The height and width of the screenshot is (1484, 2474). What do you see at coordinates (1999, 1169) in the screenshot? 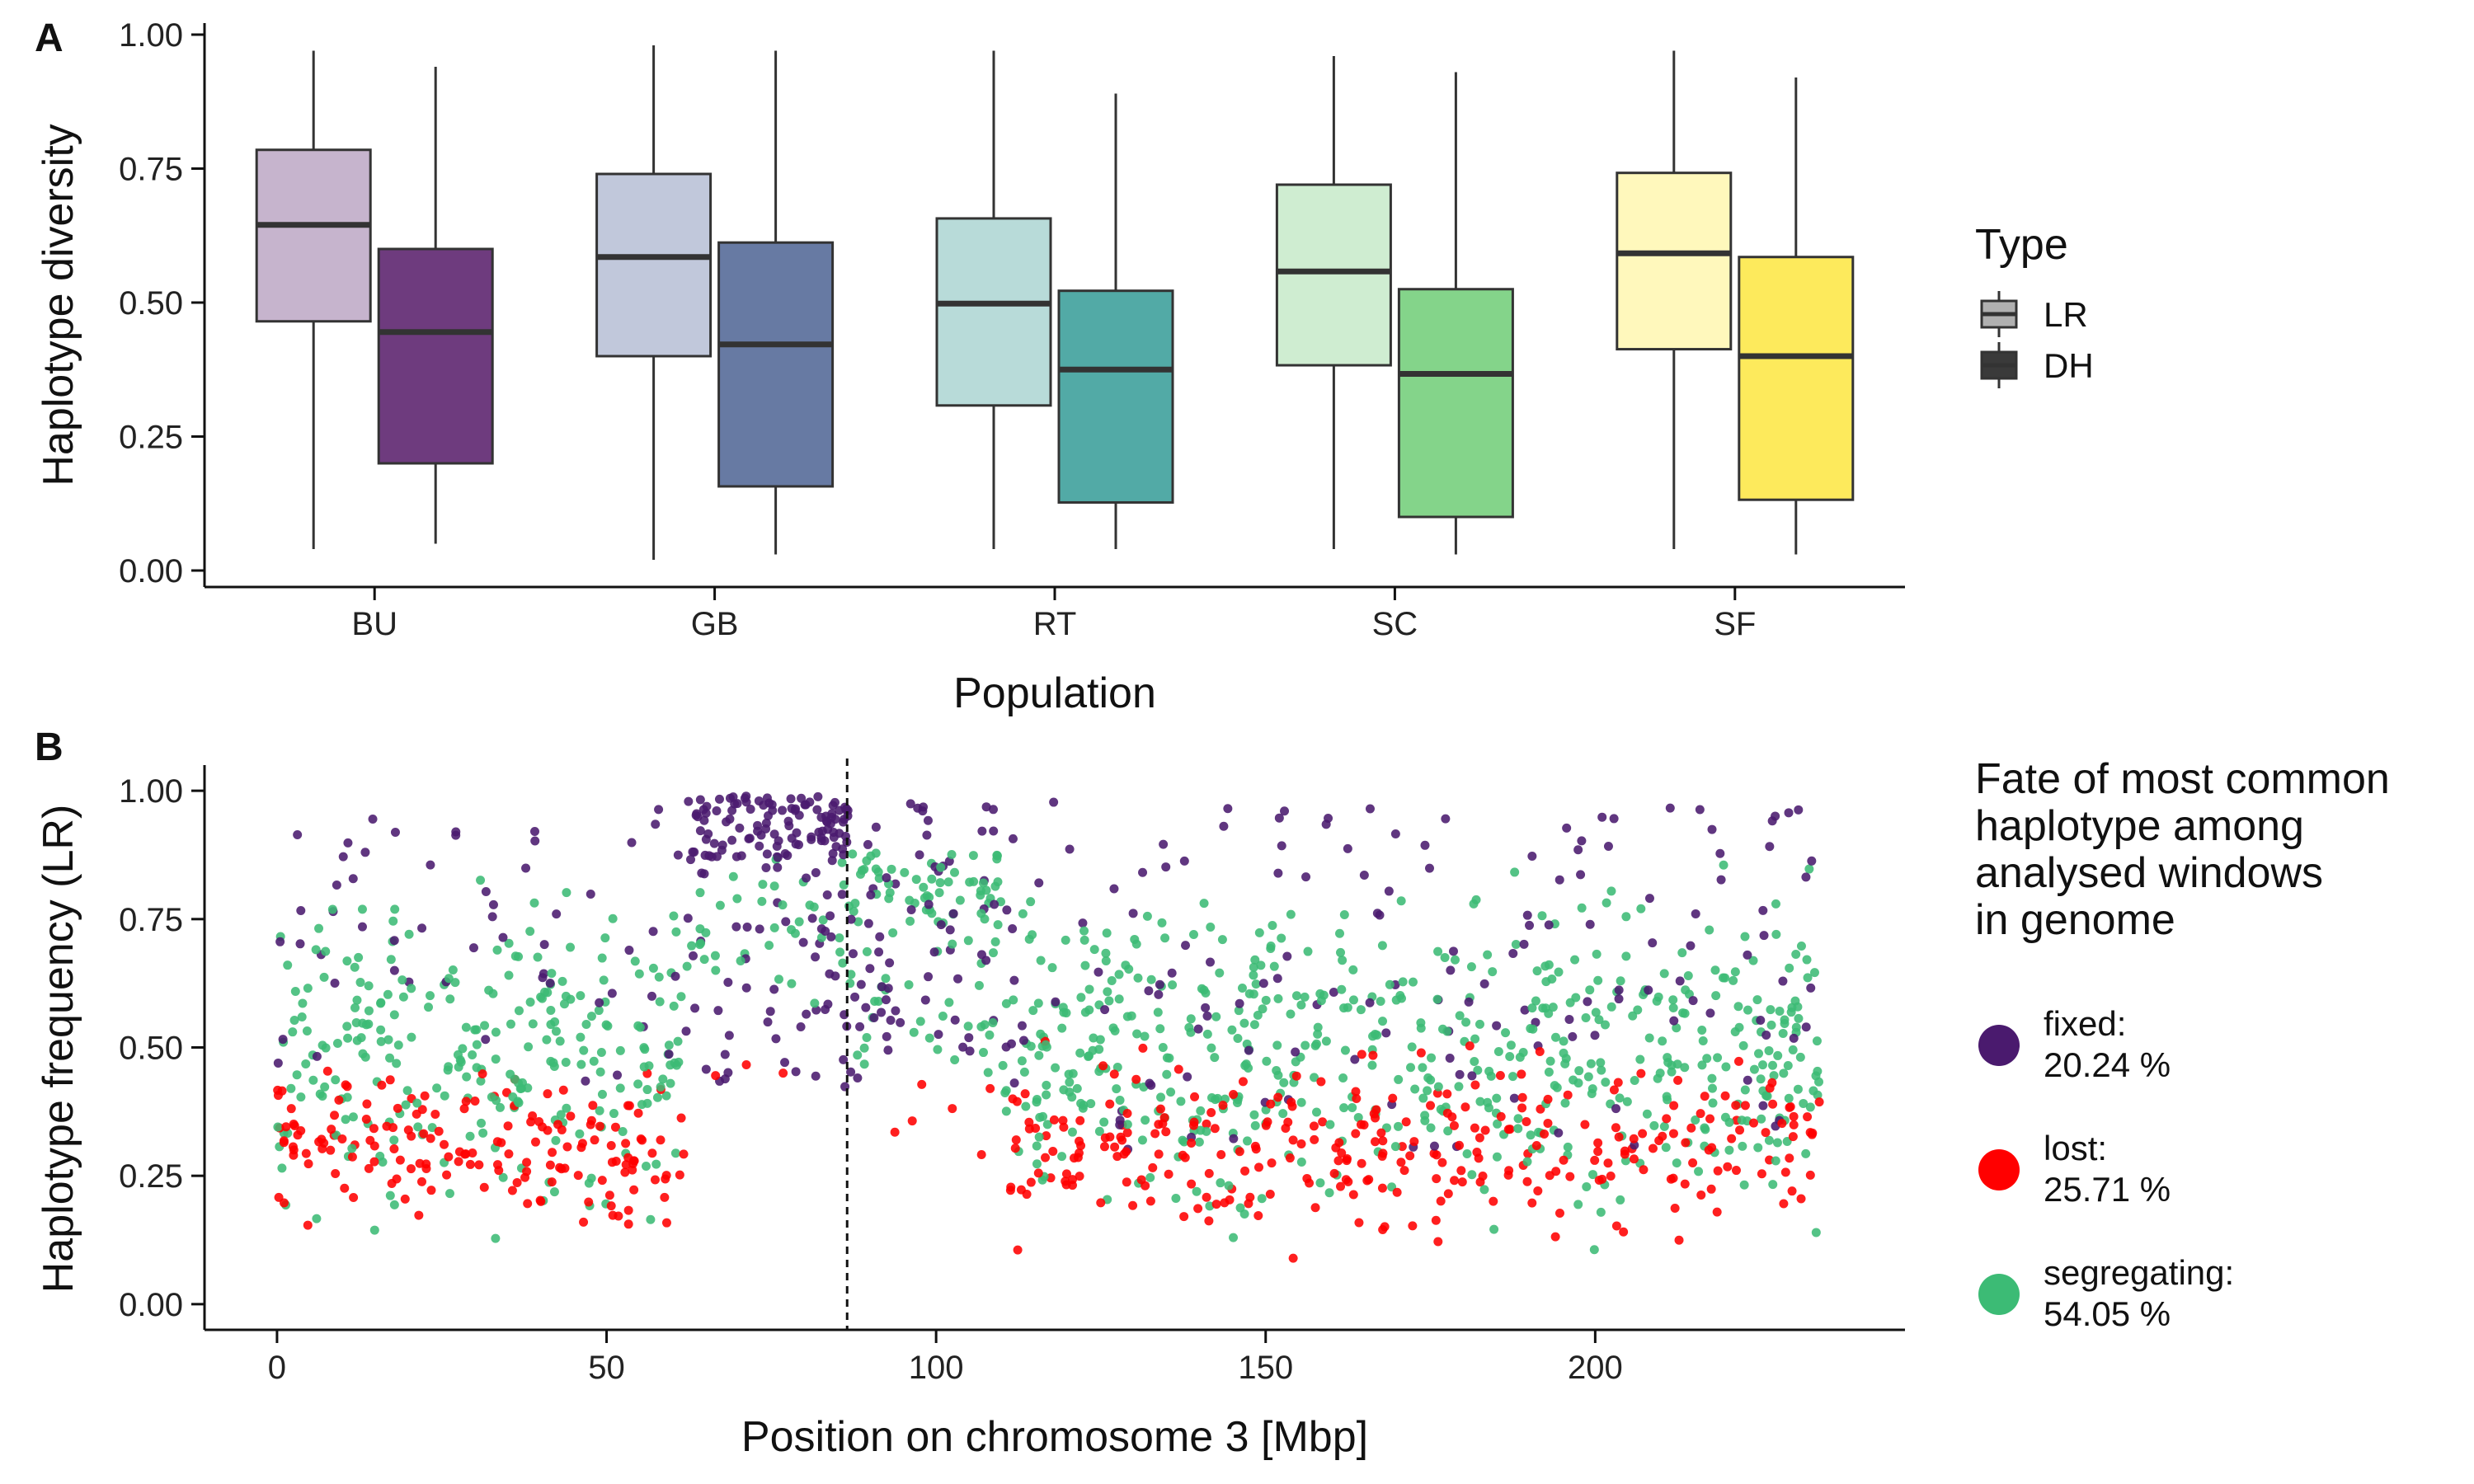
I see `legend-dot-lost` at bounding box center [1999, 1169].